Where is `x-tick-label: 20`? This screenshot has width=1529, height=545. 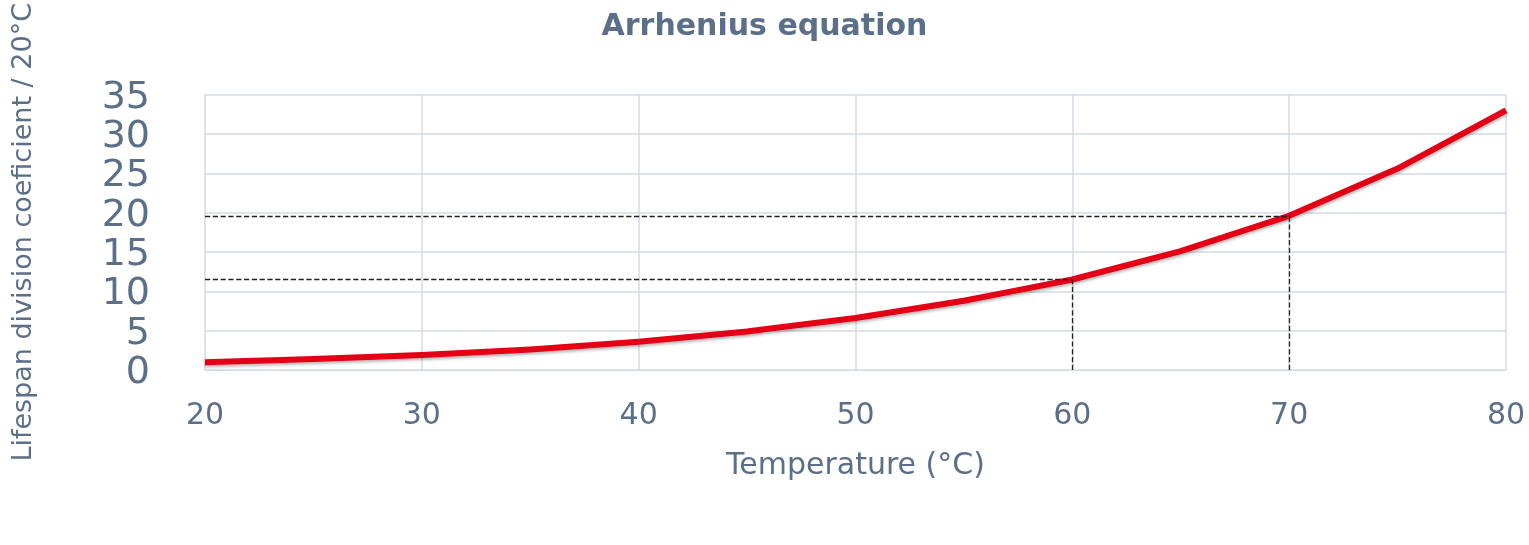 x-tick-label: 20 is located at coordinates (205, 413).